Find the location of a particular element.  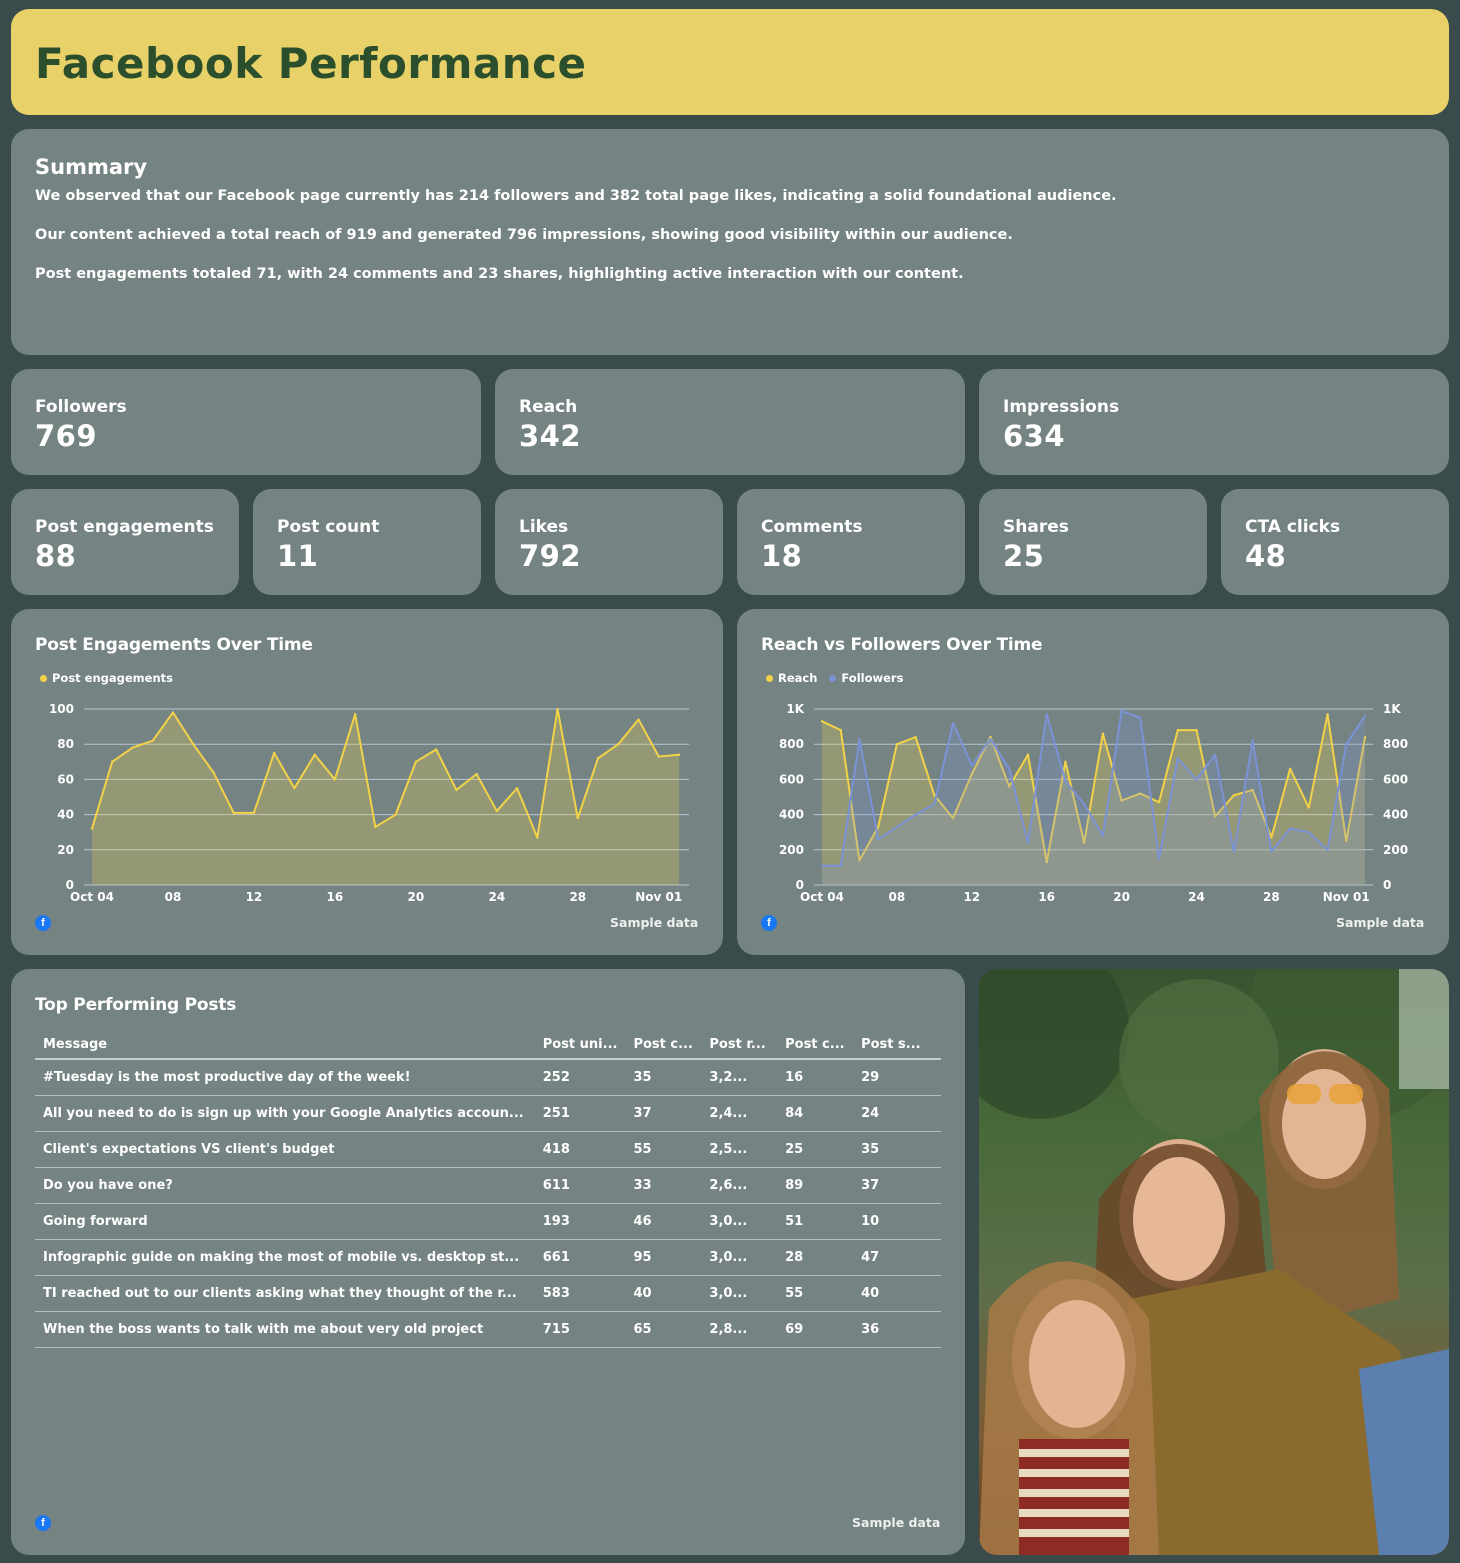

legend-item: Post engagements is located at coordinates (106, 678).